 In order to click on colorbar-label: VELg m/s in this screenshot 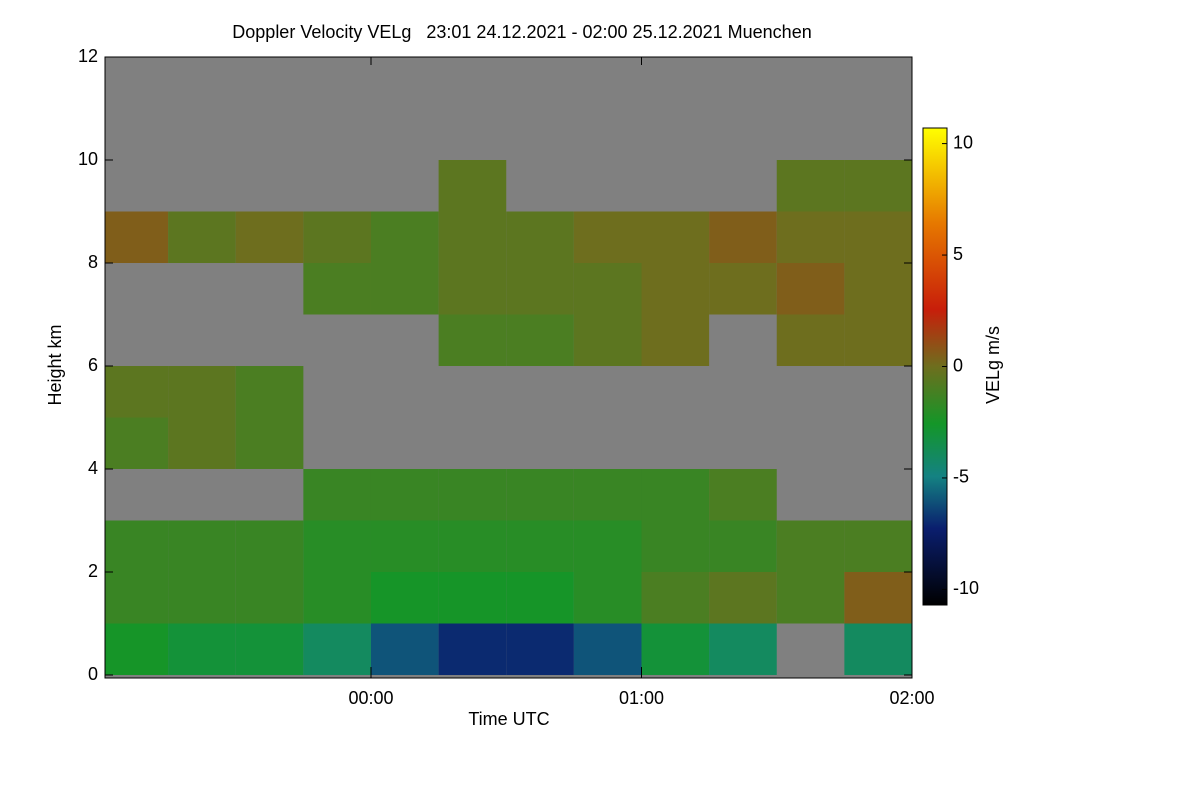, I will do `click(993, 365)`.